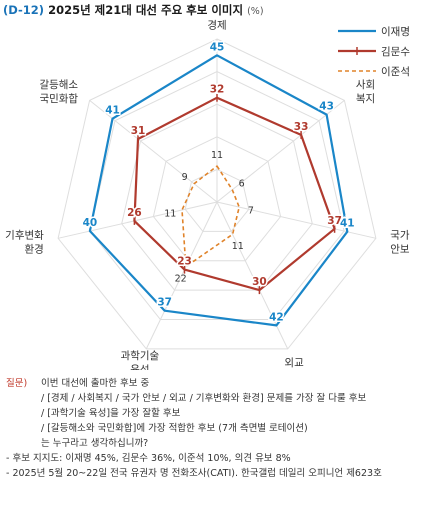 The width and height of the screenshot is (435, 515). Describe the element at coordinates (17, 383) in the screenshot. I see `question-label: 질문)` at that location.